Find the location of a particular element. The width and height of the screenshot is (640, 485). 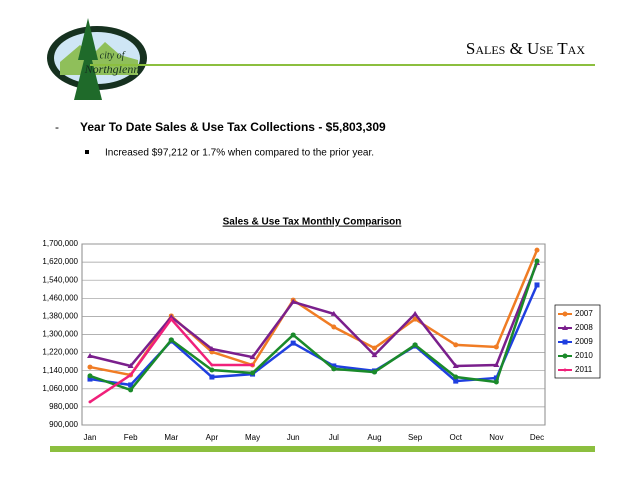

y-tick-label: 1,460,000 is located at coordinates (60, 297).